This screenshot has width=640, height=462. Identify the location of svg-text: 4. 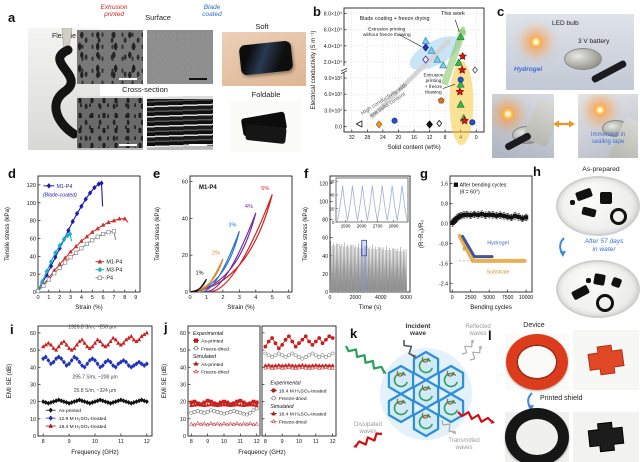
(255, 298).